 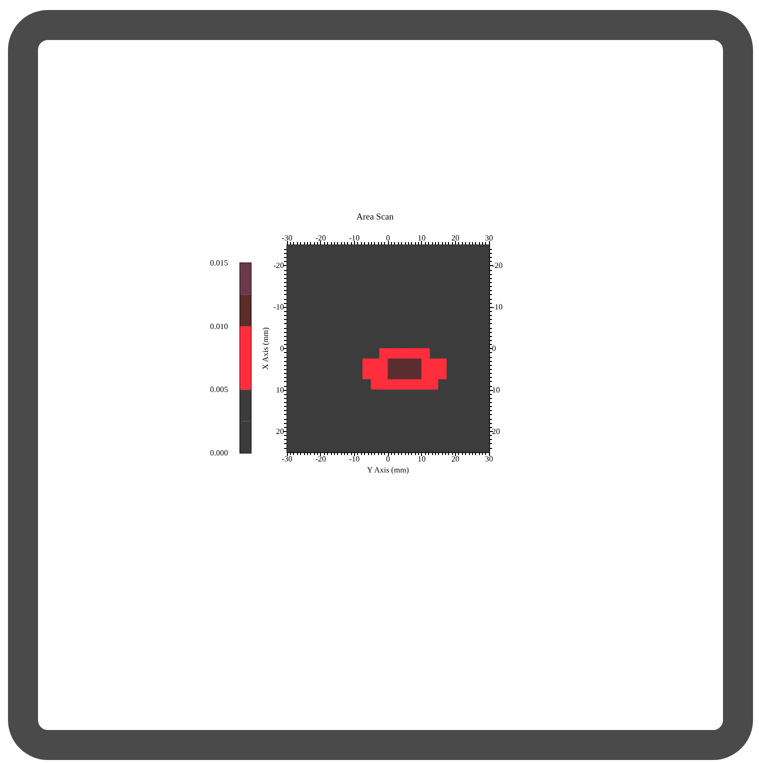 What do you see at coordinates (497, 307) in the screenshot?
I see `y2-tick-label: -10` at bounding box center [497, 307].